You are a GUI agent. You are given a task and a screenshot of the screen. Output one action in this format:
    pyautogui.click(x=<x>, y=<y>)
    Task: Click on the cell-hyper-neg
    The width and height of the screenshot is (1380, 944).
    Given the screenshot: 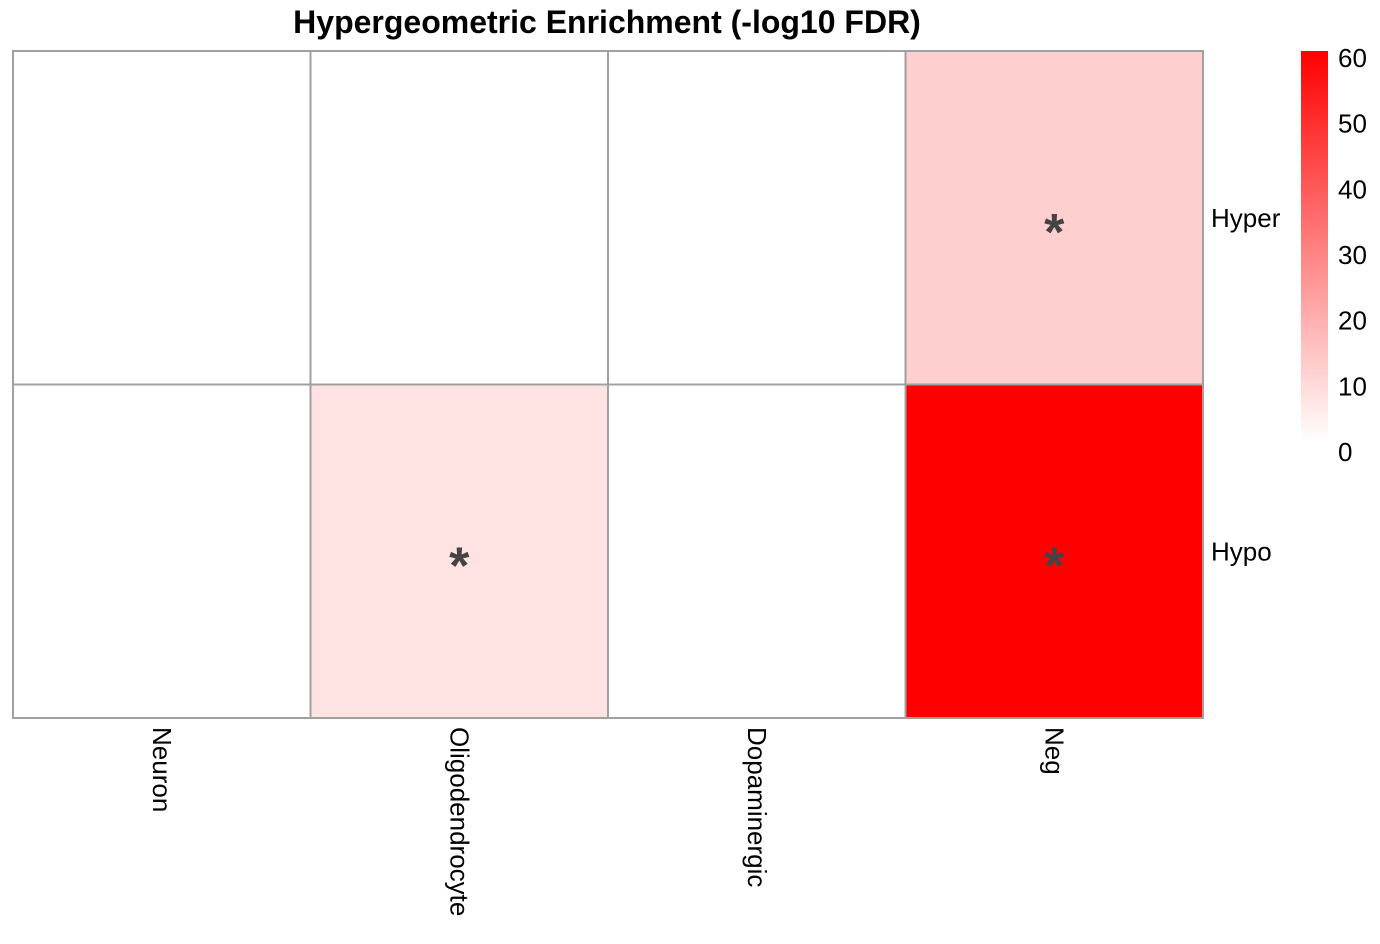 What is the action you would take?
    pyautogui.click(x=1054, y=218)
    